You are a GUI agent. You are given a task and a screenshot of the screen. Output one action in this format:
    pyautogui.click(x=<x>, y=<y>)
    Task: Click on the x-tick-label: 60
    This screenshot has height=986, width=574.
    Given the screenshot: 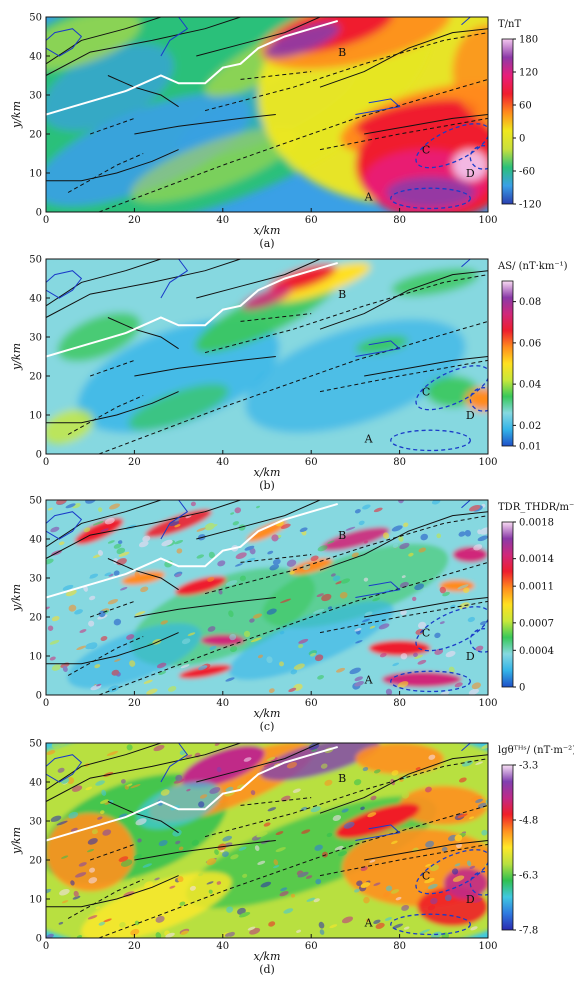 What is the action you would take?
    pyautogui.click(x=311, y=220)
    